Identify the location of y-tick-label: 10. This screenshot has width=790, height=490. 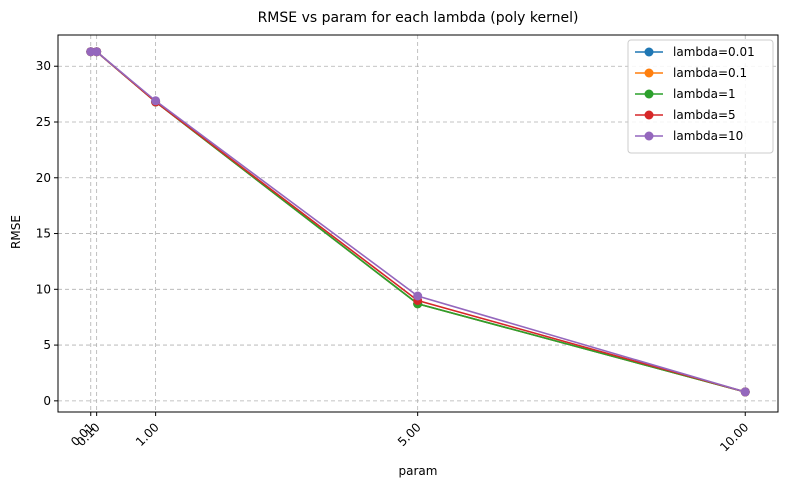
(43, 289).